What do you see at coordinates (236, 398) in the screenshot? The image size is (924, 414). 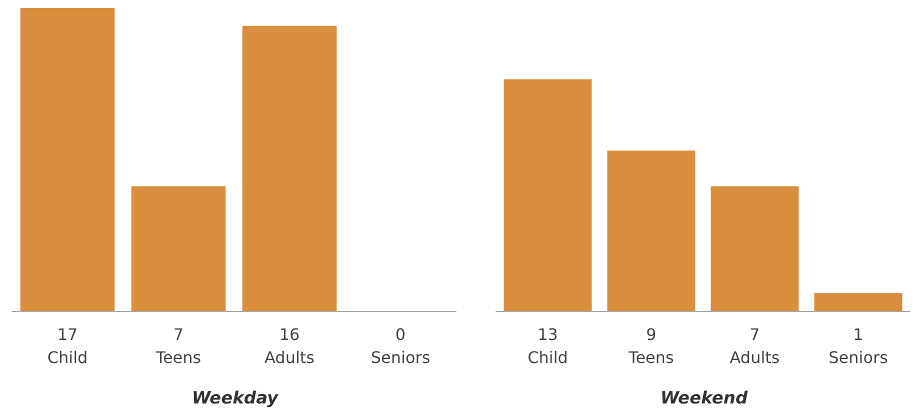 I see `text: Weekday` at bounding box center [236, 398].